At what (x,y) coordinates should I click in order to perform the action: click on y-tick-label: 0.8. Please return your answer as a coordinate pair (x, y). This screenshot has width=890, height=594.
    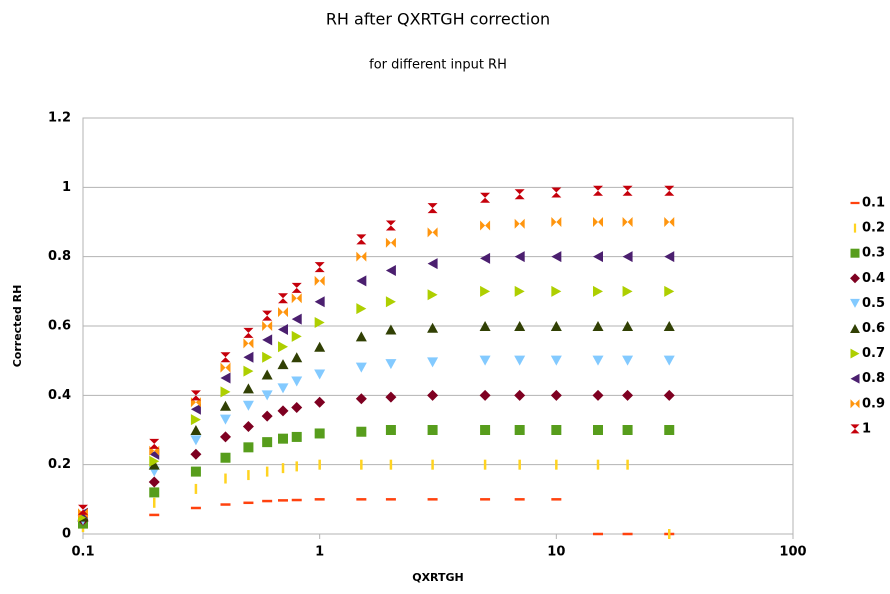
    Looking at the image, I should click on (59, 256).